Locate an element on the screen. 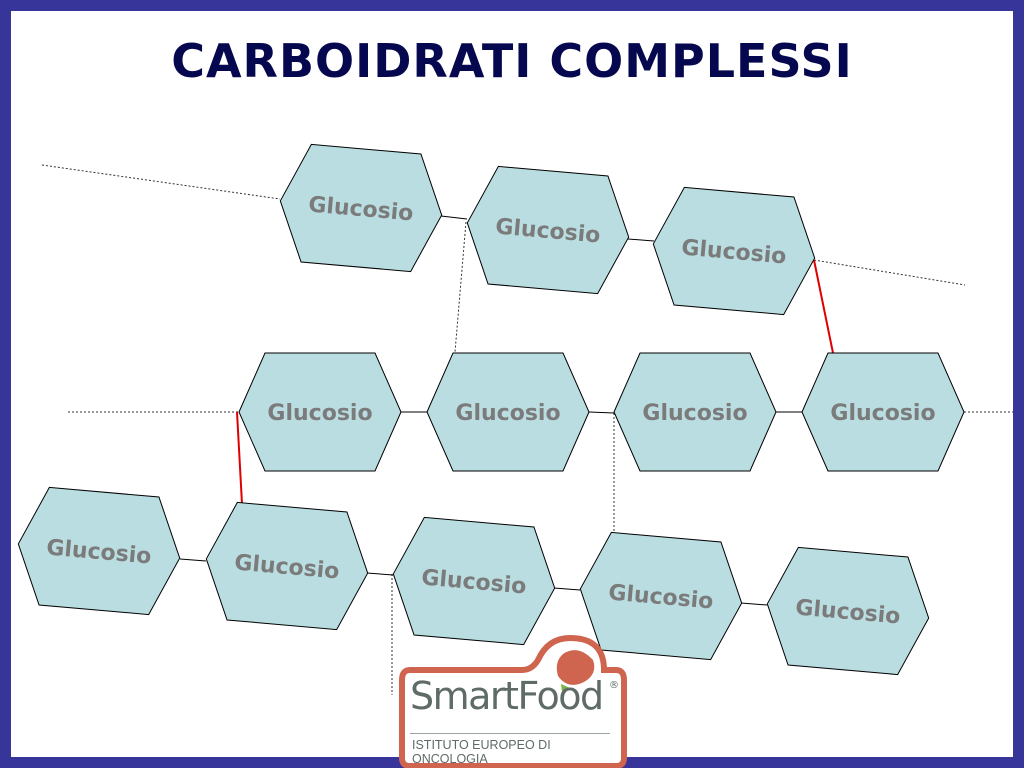 The image size is (1024, 768). logo-divider is located at coordinates (510, 733).